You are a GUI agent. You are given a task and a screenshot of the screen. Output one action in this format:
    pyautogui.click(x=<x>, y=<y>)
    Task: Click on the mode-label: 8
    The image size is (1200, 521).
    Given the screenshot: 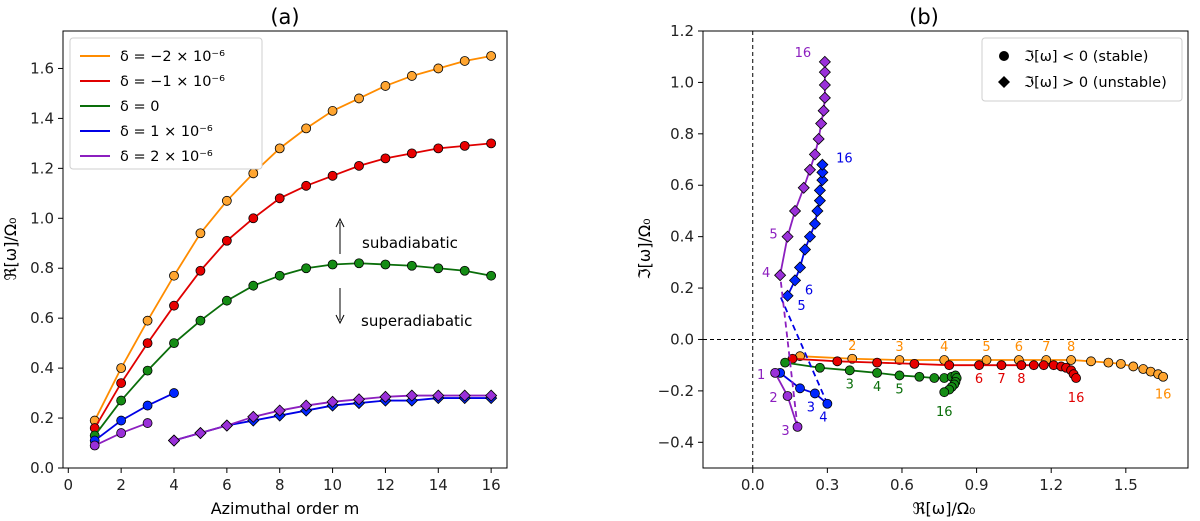 What is the action you would take?
    pyautogui.click(x=1021, y=379)
    